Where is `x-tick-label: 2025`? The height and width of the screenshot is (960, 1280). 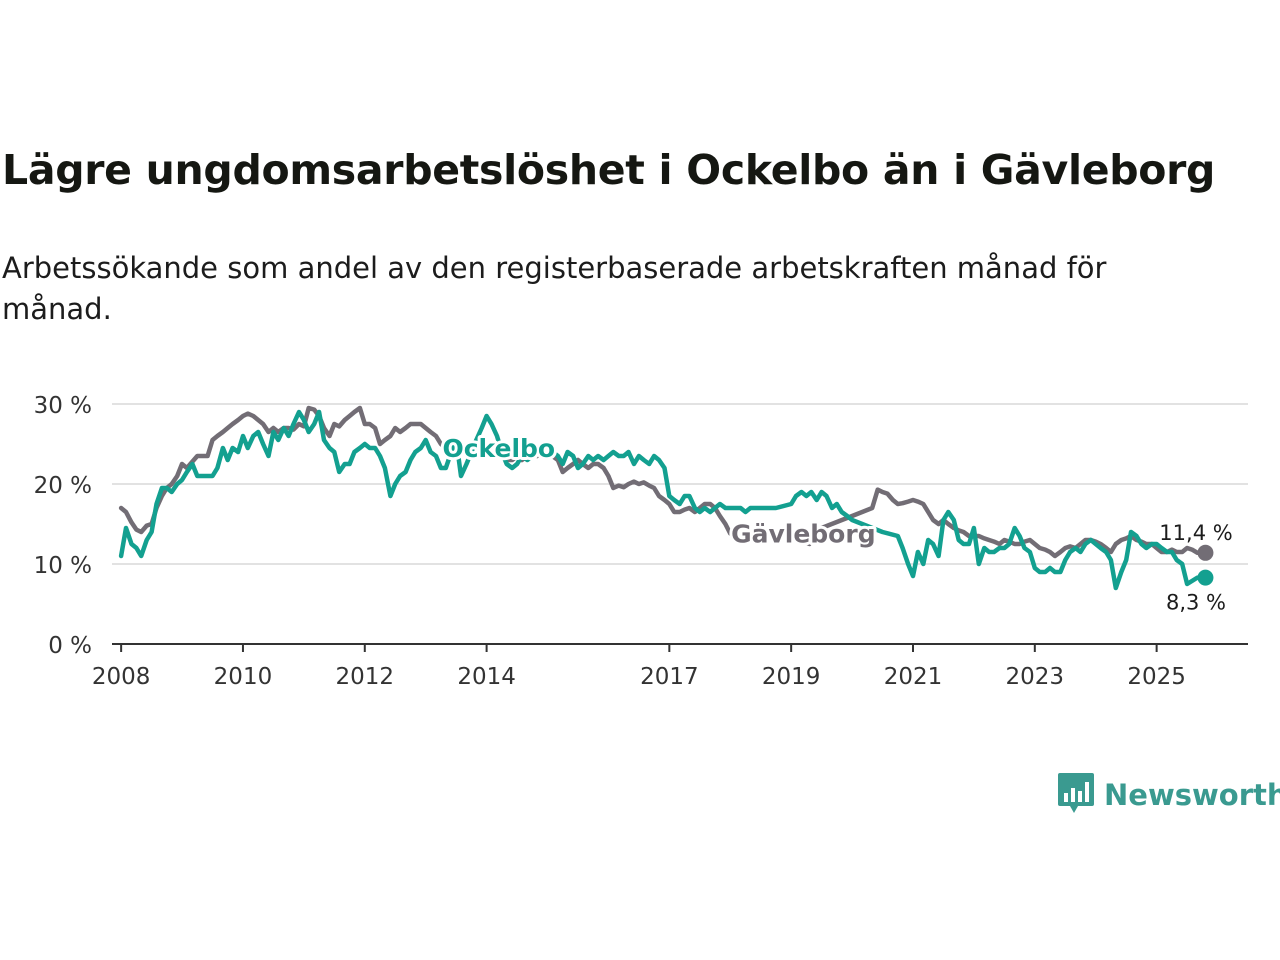 x-tick-label: 2025 is located at coordinates (1156, 677).